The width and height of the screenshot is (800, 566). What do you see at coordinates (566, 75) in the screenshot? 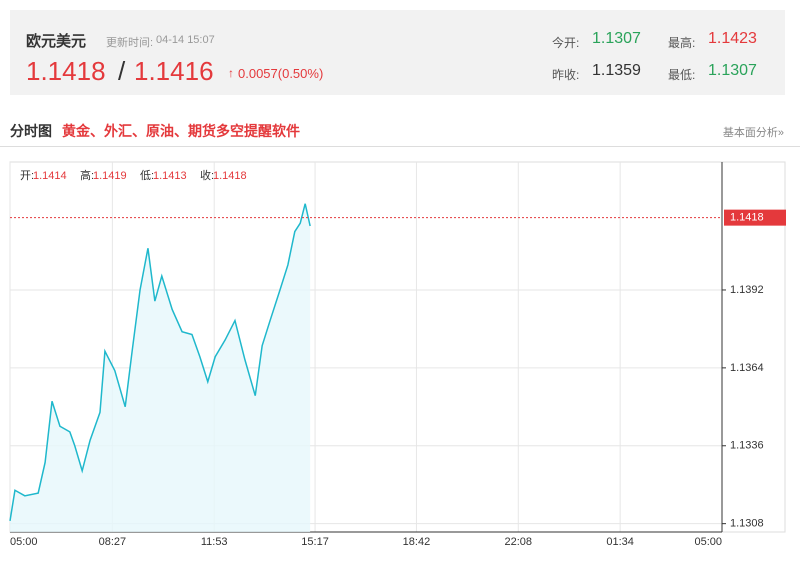
I see `prev-label: 昨收:` at bounding box center [566, 75].